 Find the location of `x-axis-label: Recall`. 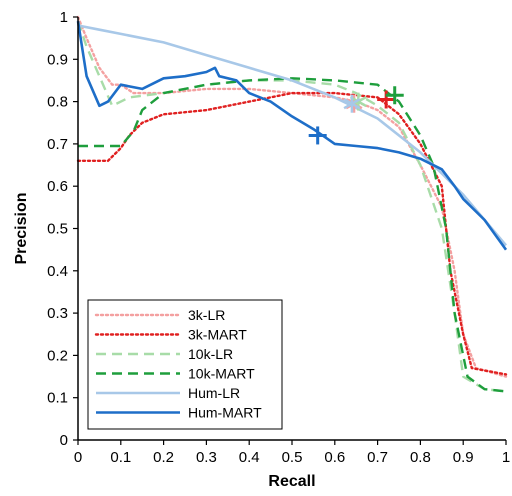

x-axis-label: Recall is located at coordinates (291, 481).